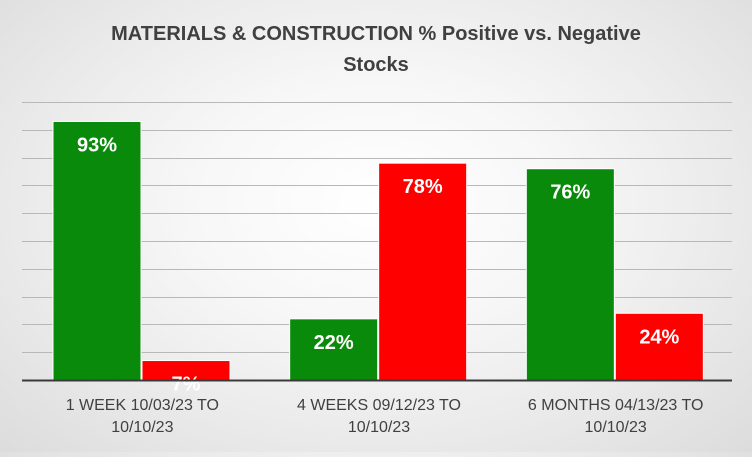 The height and width of the screenshot is (457, 752). What do you see at coordinates (334, 343) in the screenshot?
I see `bar-value-label: 22%` at bounding box center [334, 343].